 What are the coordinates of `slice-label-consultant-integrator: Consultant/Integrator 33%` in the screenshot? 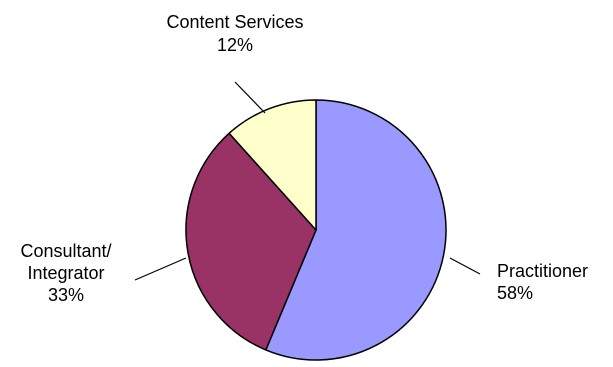 It's located at (65, 273).